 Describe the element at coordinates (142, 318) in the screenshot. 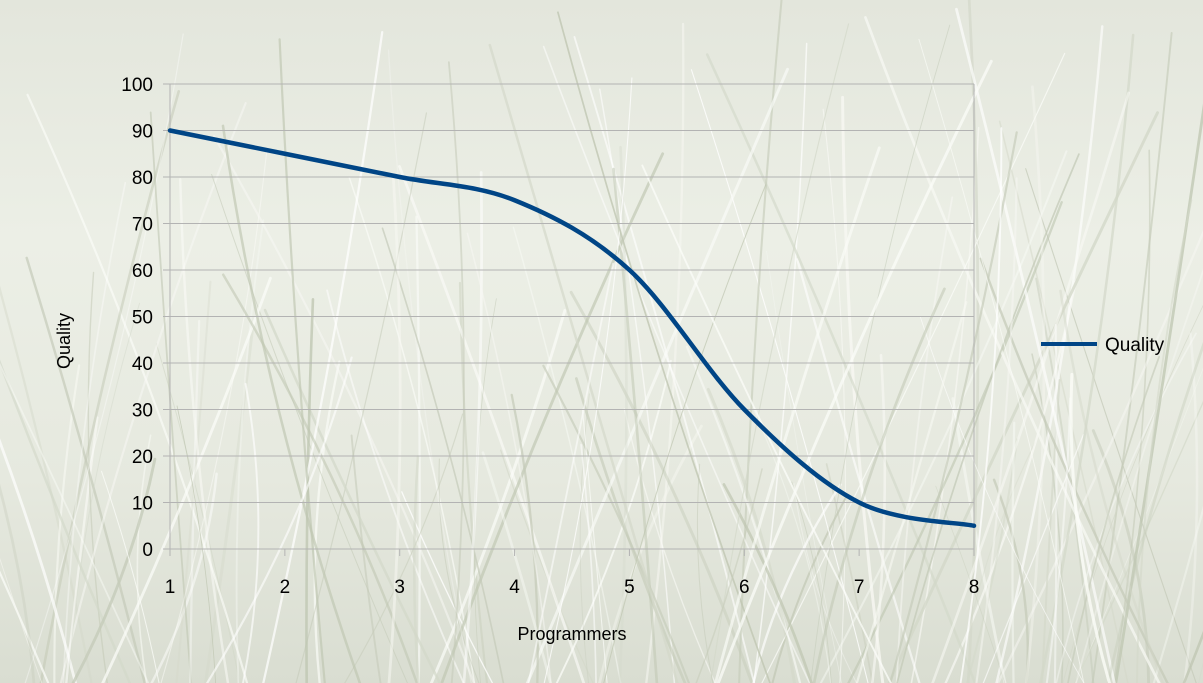

I see `y-tick-label-50: 50` at that location.